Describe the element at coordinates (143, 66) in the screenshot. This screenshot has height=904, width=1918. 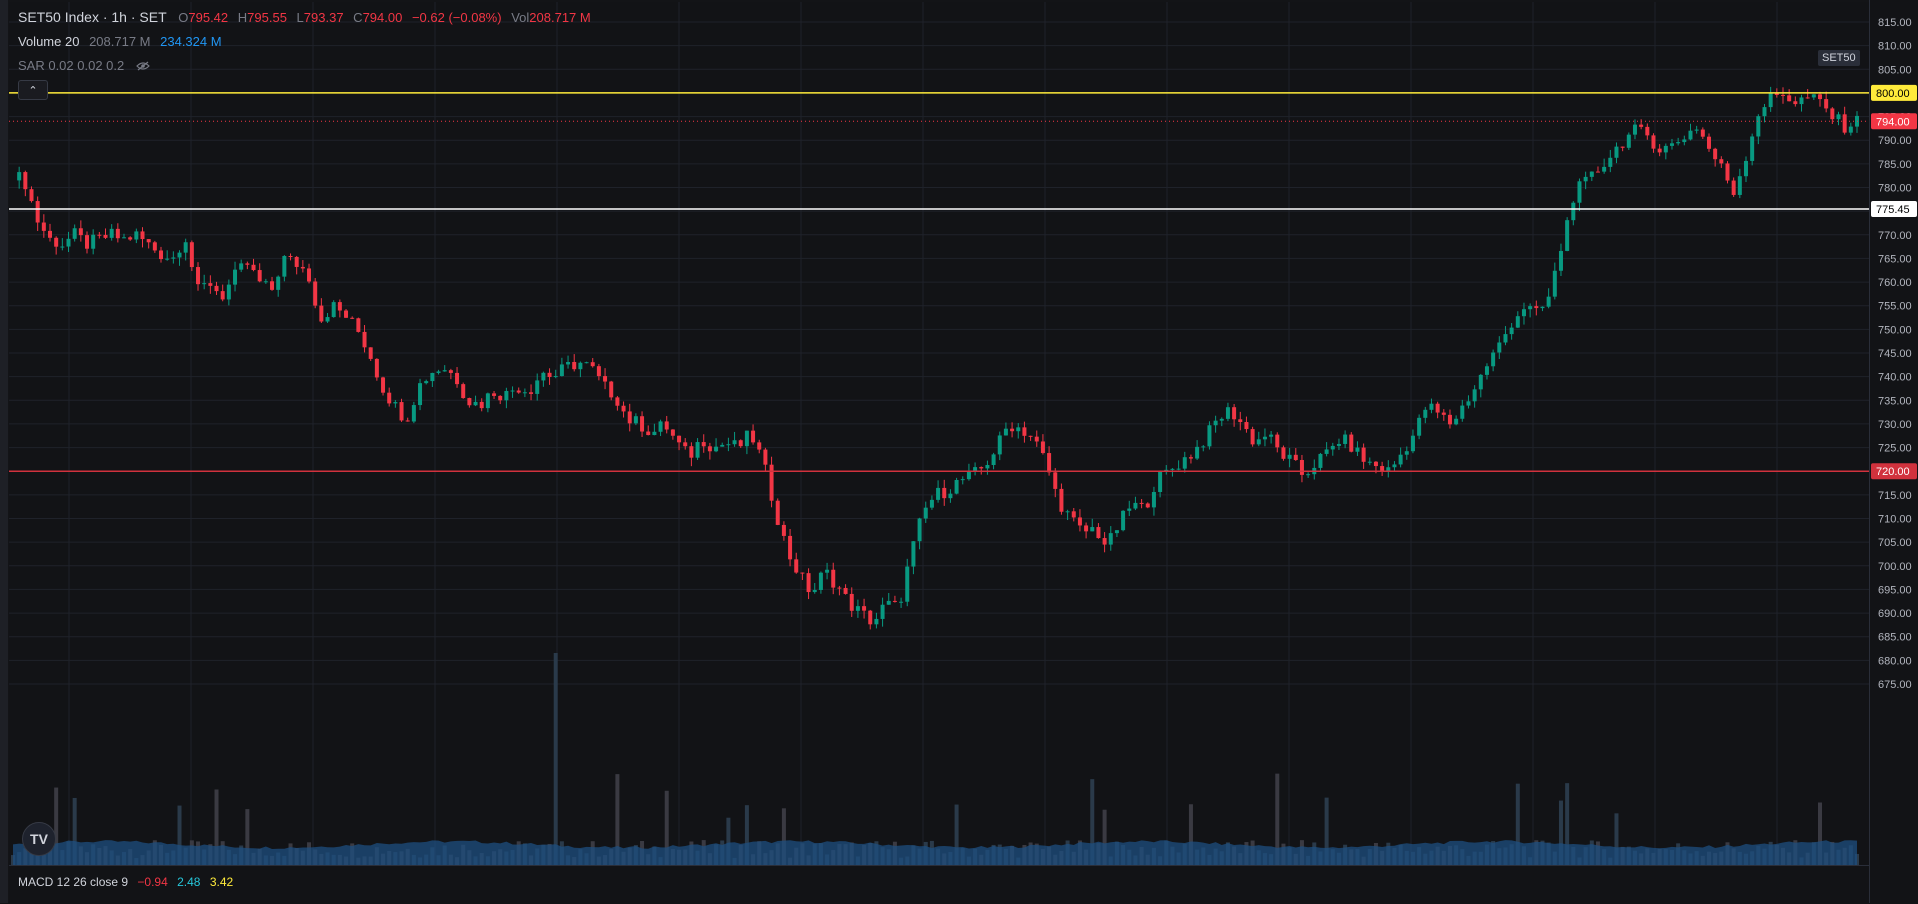
I see `hidden-eye-icon` at that location.